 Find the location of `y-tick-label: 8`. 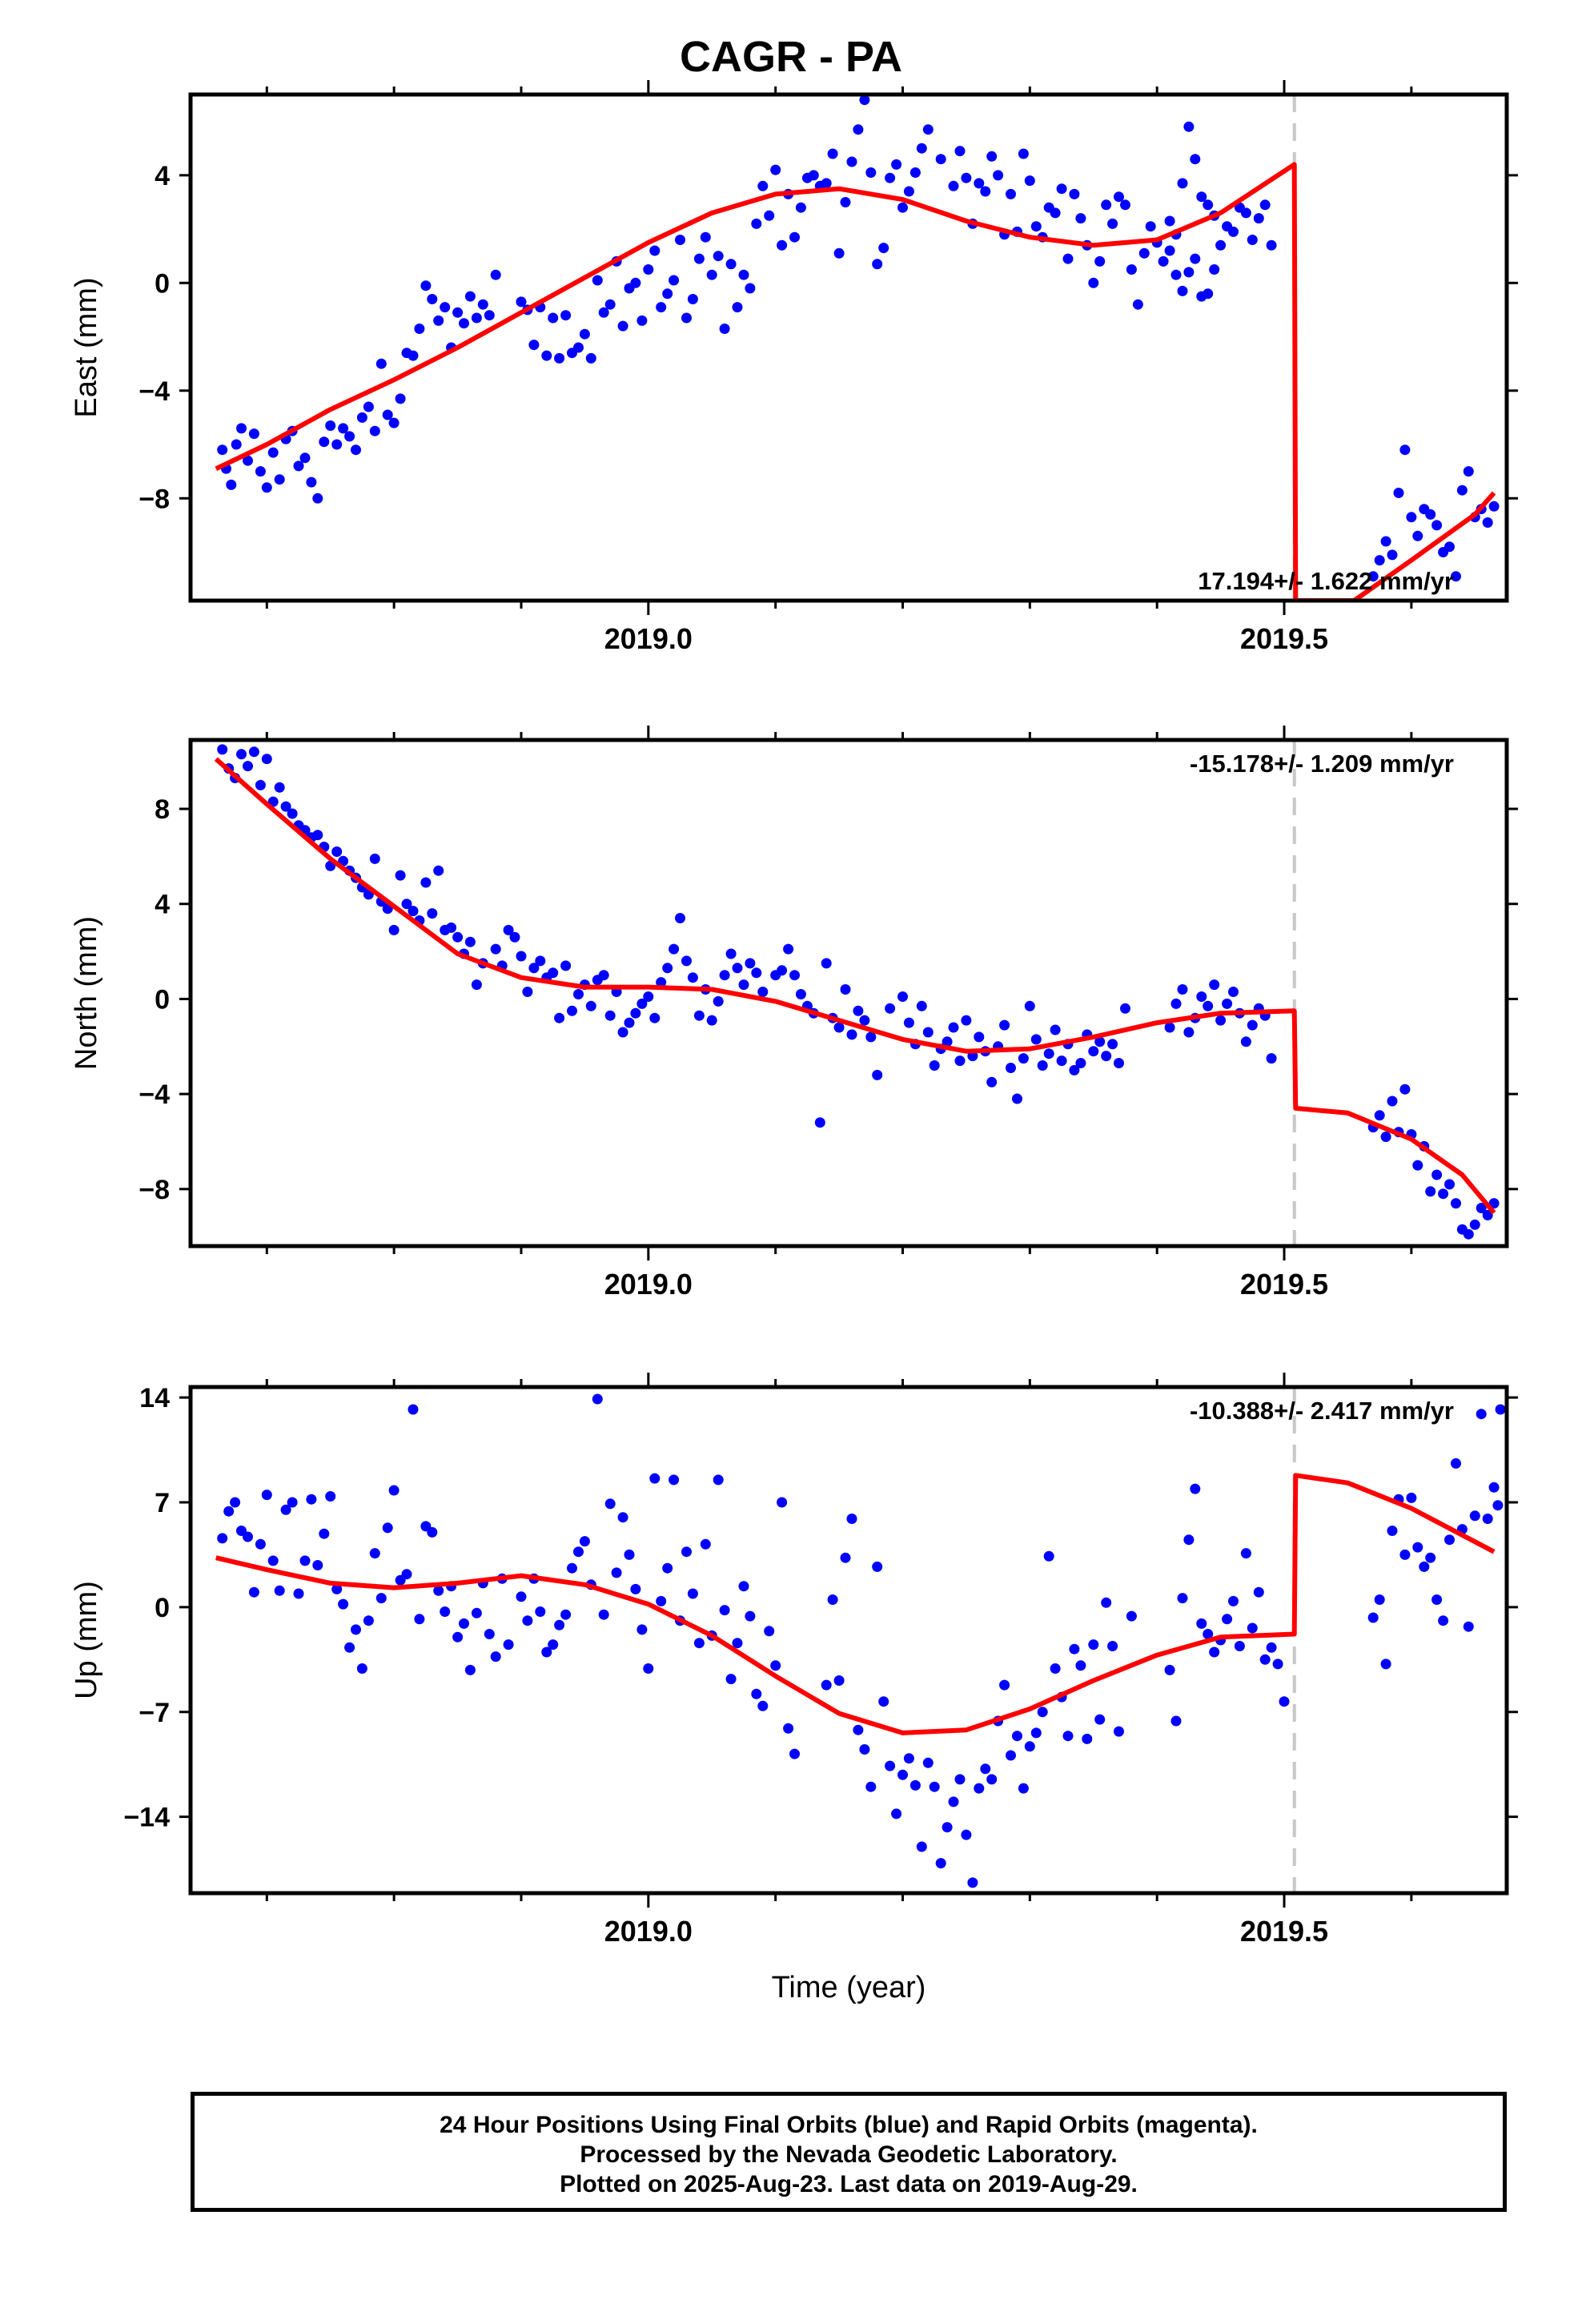

y-tick-label: 8 is located at coordinates (162, 809).